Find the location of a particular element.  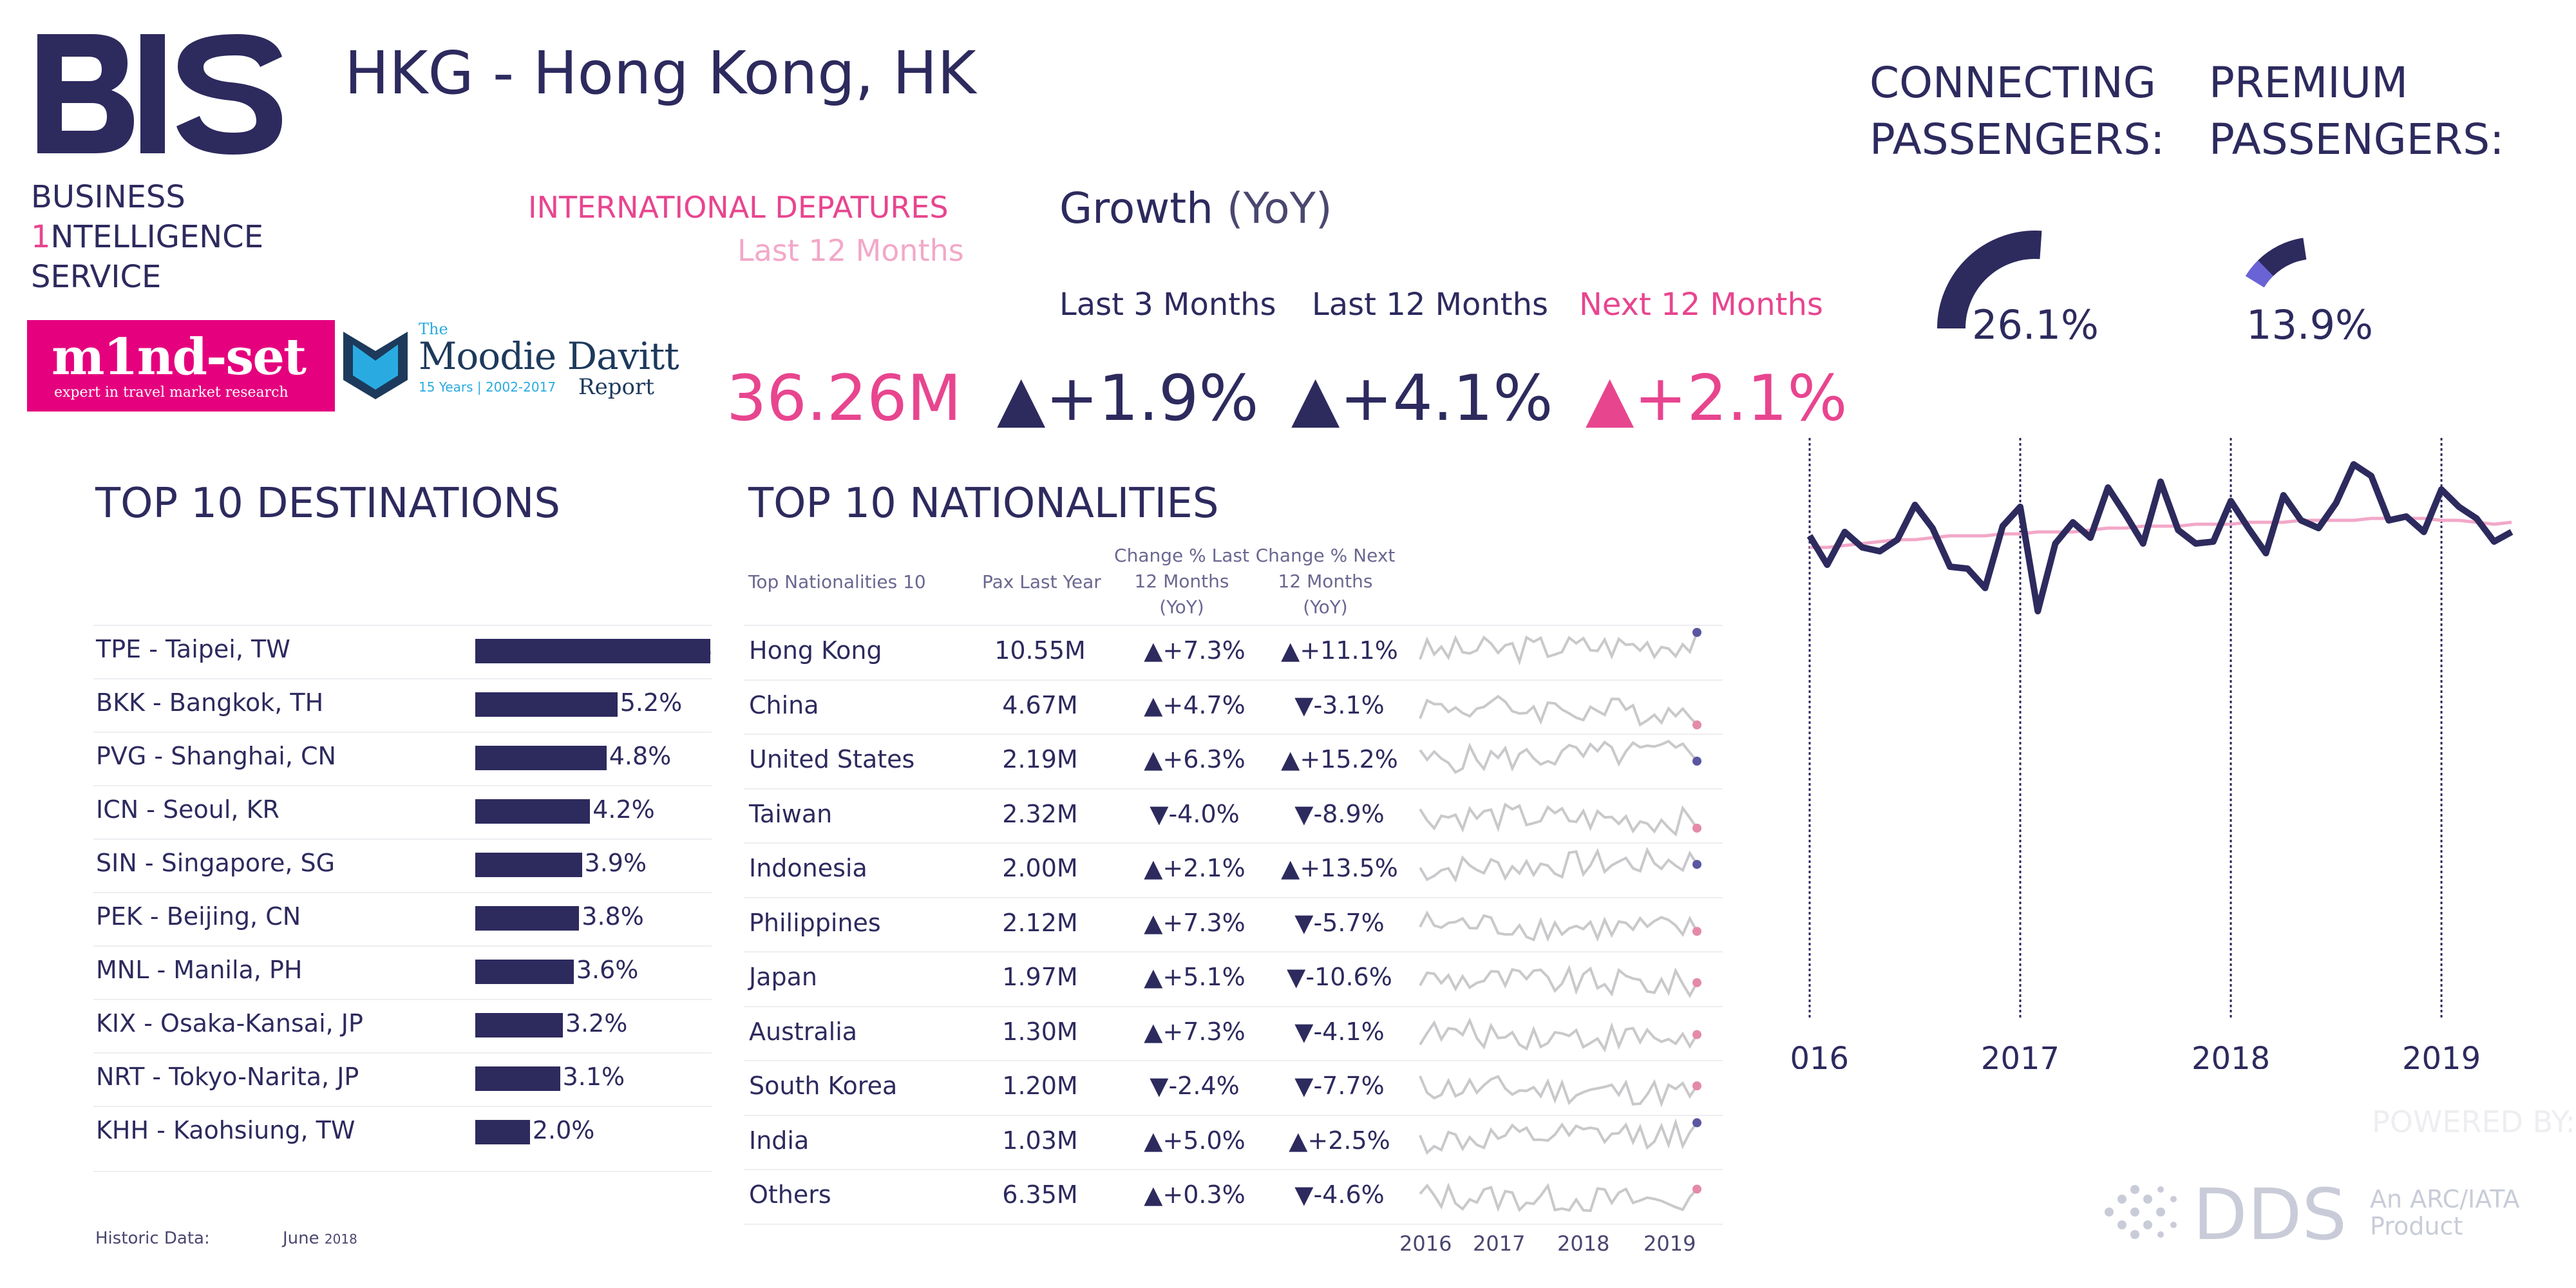

nationality-change-next: ▼-7.7% is located at coordinates (1339, 1086).